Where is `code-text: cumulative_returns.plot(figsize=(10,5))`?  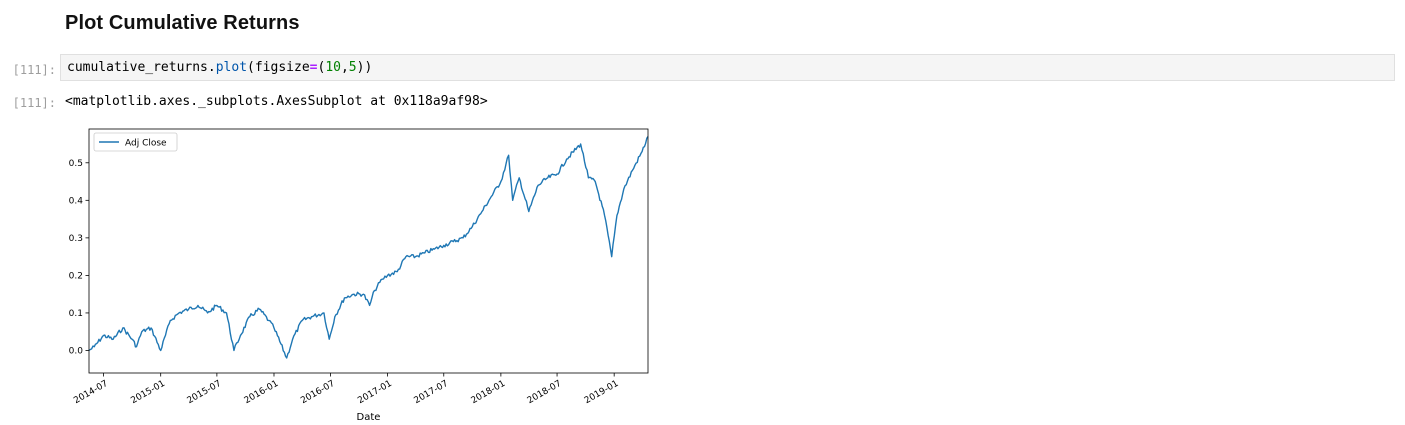
code-text: cumulative_returns.plot(figsize=(10,5)) is located at coordinates (219, 67).